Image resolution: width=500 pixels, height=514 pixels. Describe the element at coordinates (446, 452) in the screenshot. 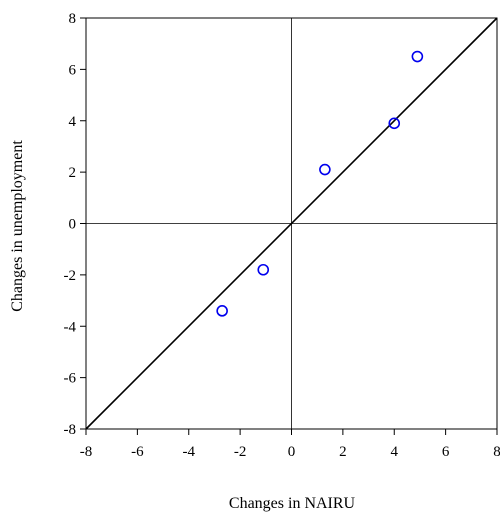

I see `x-tick-label: 6` at that location.